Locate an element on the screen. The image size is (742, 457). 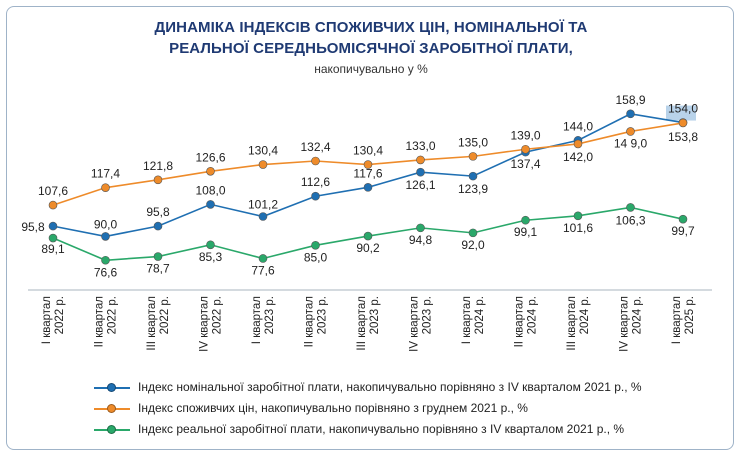
x-tick-label: IV квартал2024 р. is located at coordinates (631, 324).